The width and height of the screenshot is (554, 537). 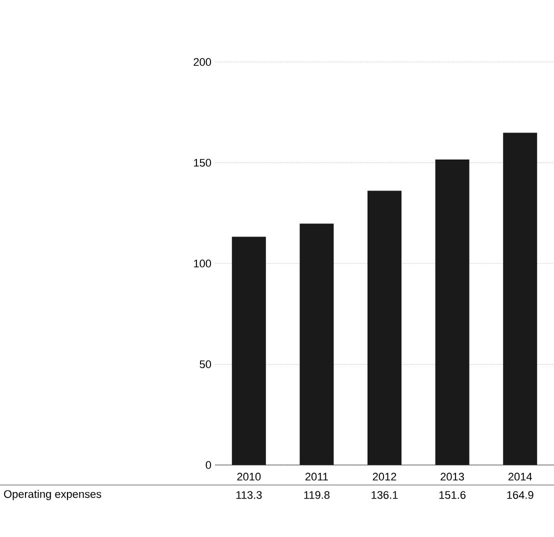 I want to click on x-tick-label: 2011, so click(x=316, y=476).